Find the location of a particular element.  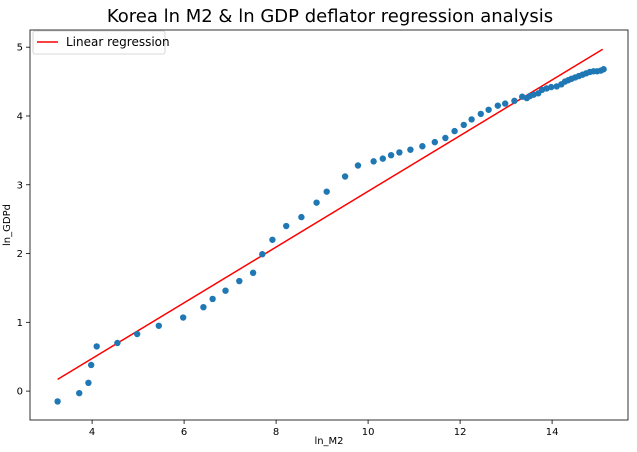

y-tick-label: 0 is located at coordinates (20, 392).